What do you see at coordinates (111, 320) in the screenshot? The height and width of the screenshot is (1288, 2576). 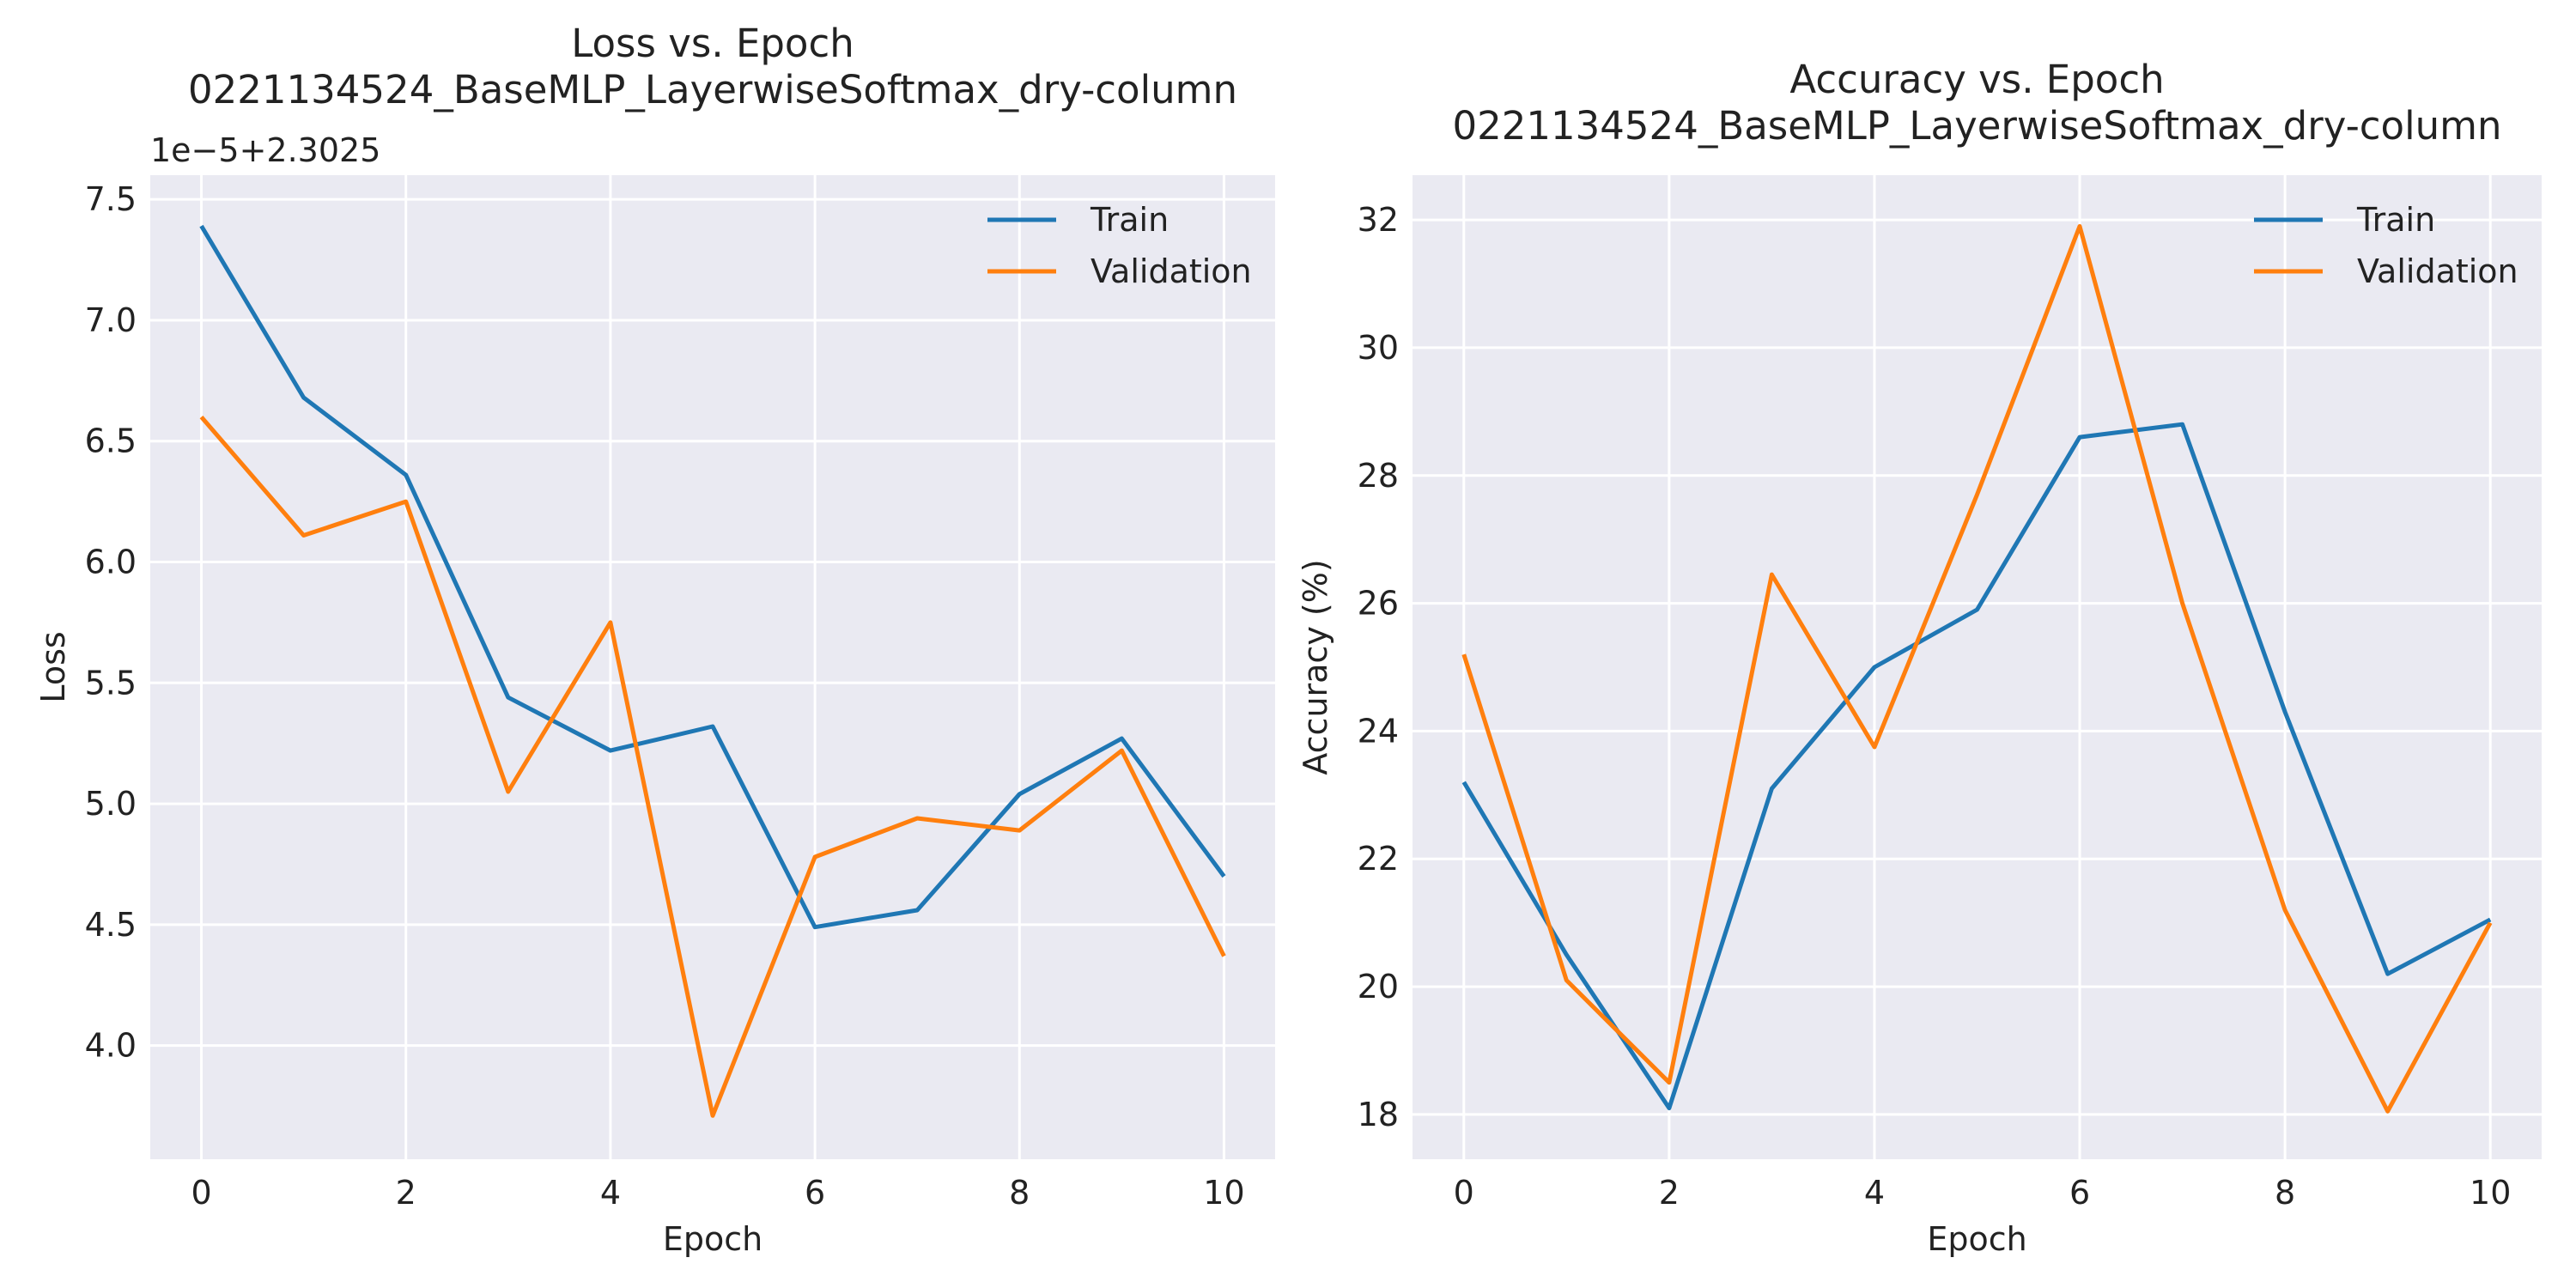 I see `y-tick-label: 7.0` at bounding box center [111, 320].